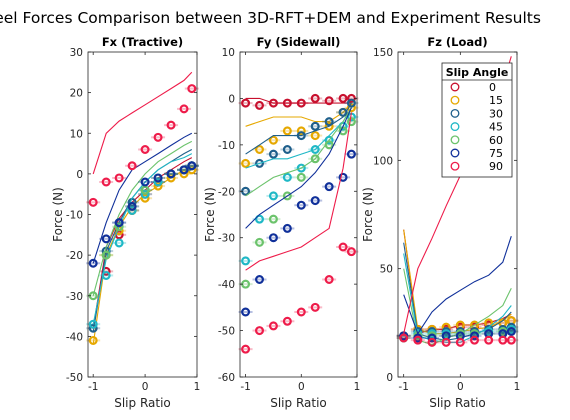 The height and width of the screenshot is (420, 570). What do you see at coordinates (76, 53) in the screenshot?
I see `y-tick-label: 30` at bounding box center [76, 53].